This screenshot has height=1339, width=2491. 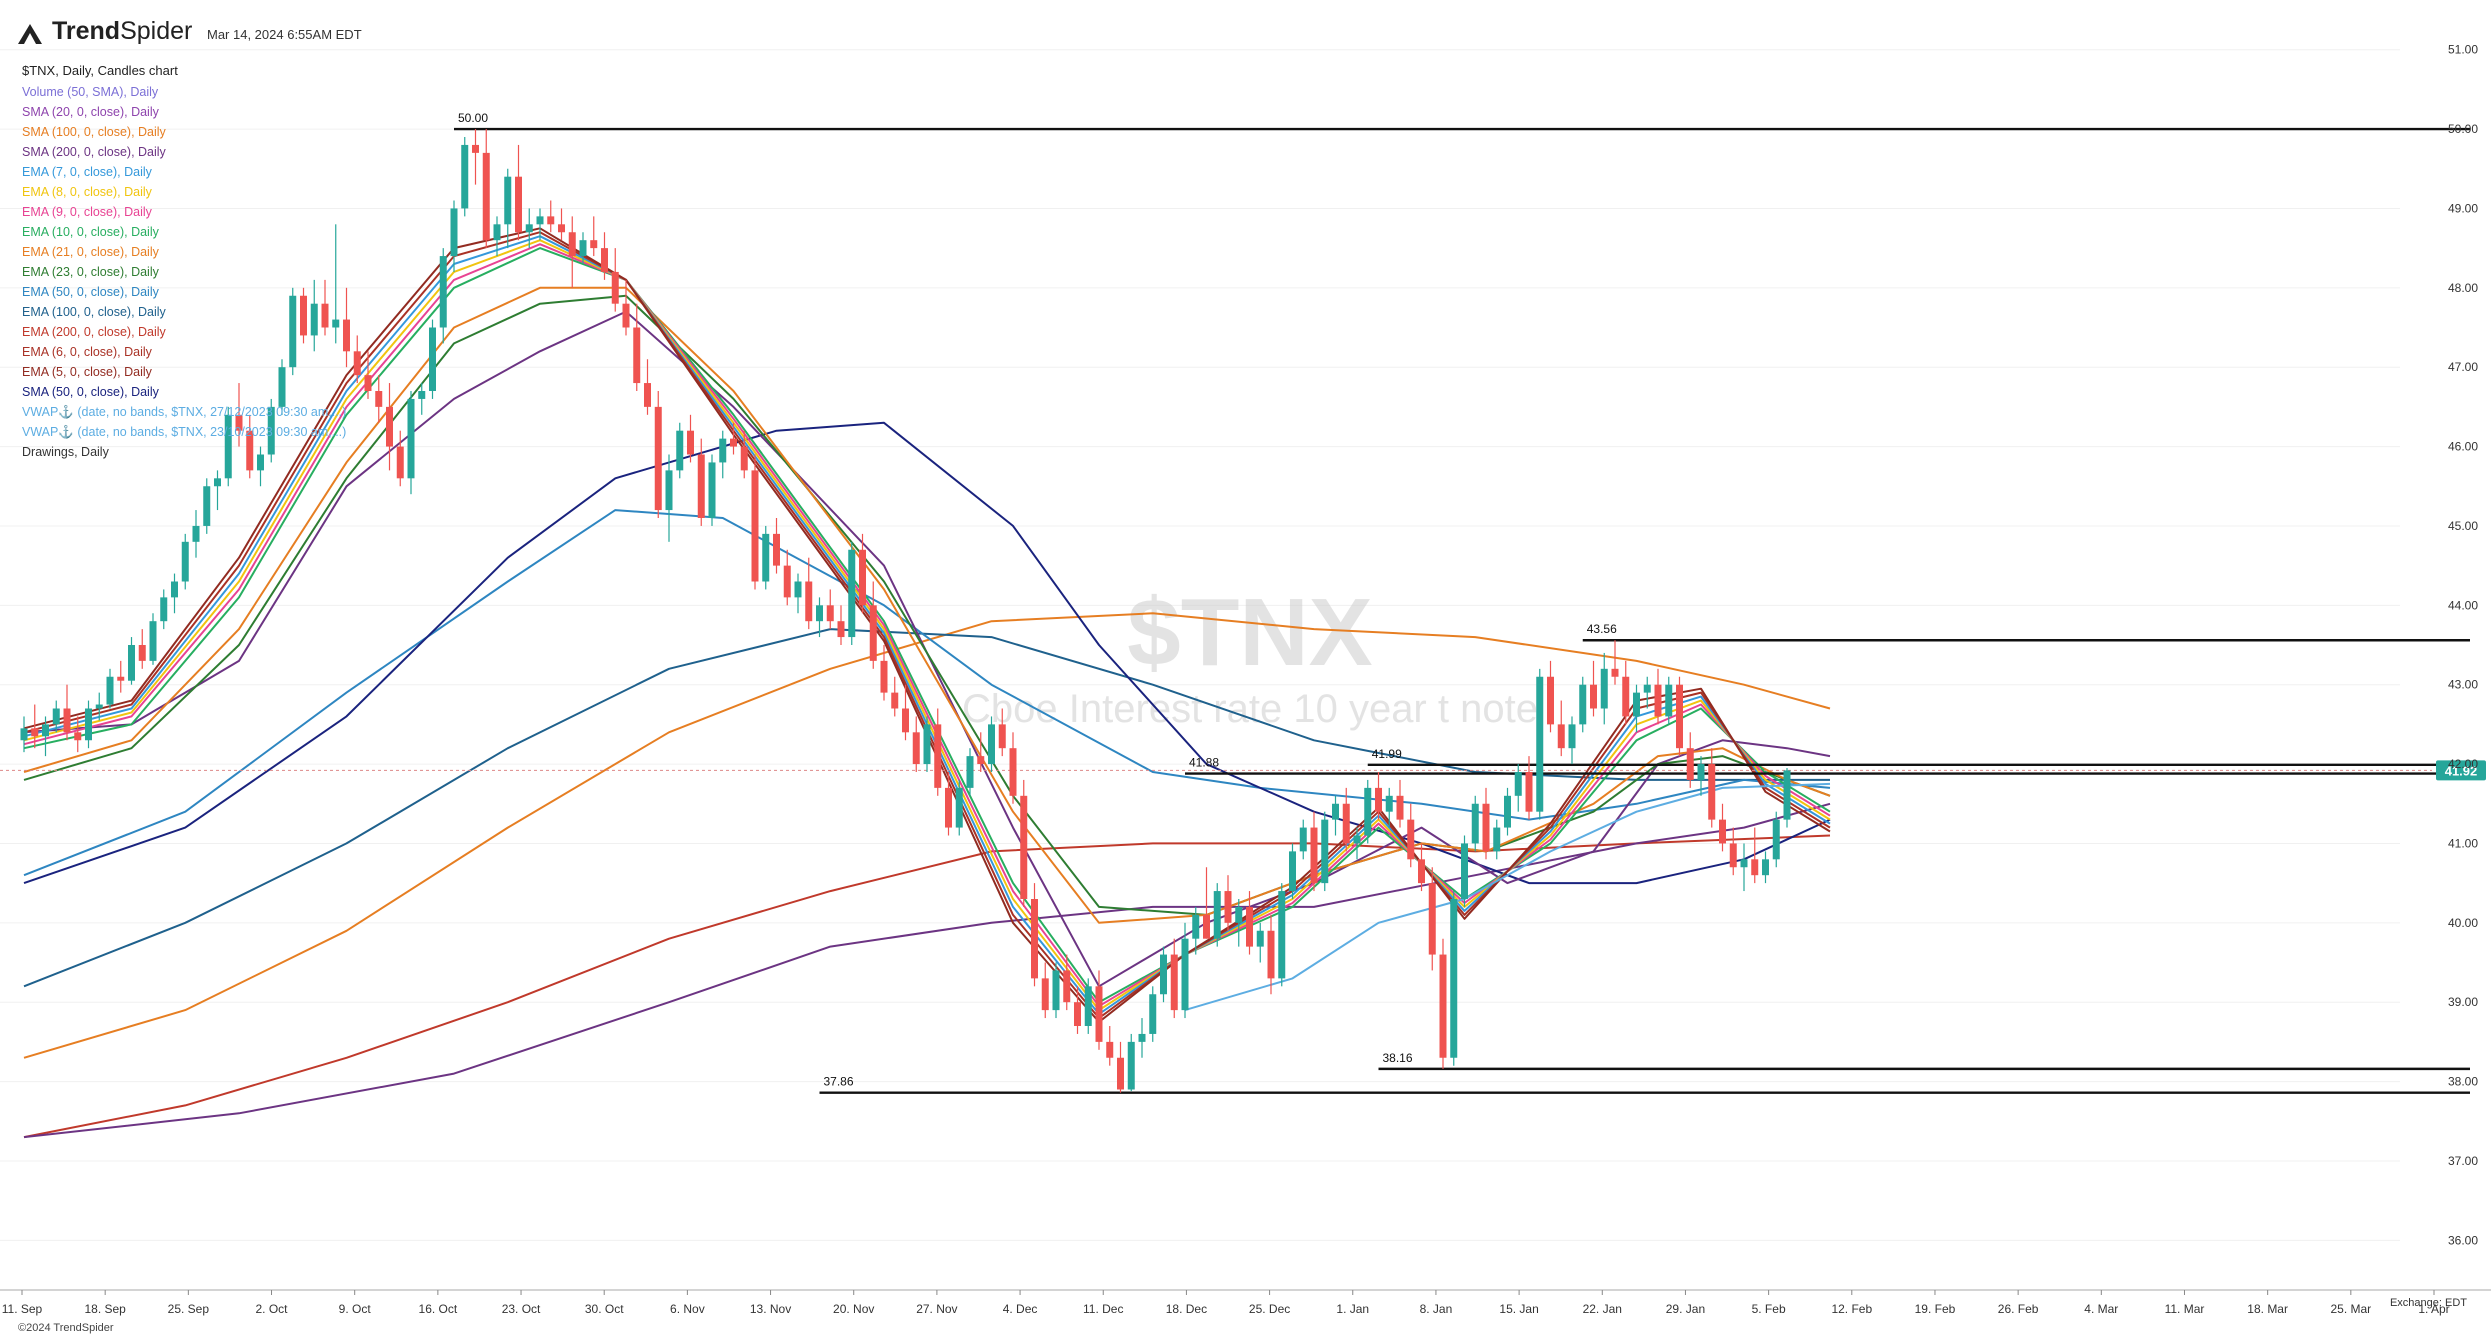 I want to click on legend-item: EMA (6, 0, close), Daily, so click(x=87, y=352).